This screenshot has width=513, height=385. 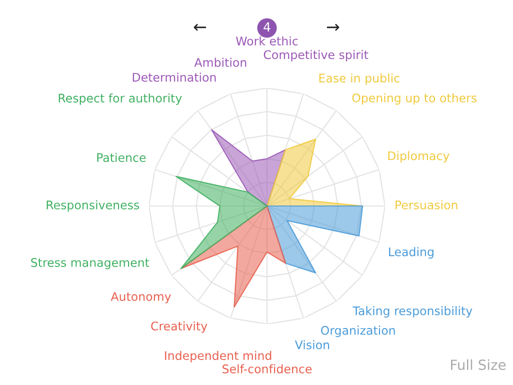 What do you see at coordinates (358, 332) in the screenshot?
I see `spoke-label: Organization` at bounding box center [358, 332].